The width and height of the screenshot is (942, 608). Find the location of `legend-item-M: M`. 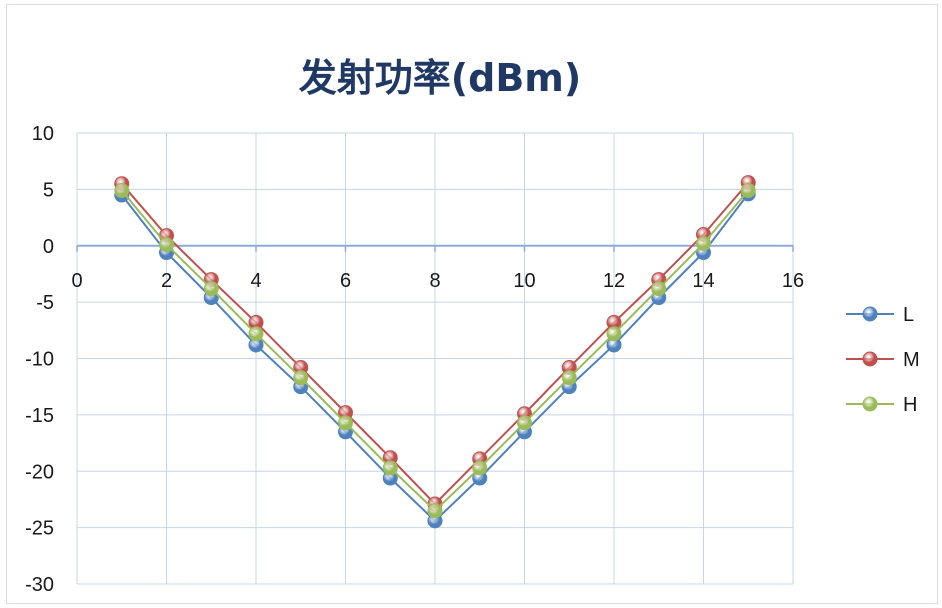

legend-item-M: M is located at coordinates (883, 360).